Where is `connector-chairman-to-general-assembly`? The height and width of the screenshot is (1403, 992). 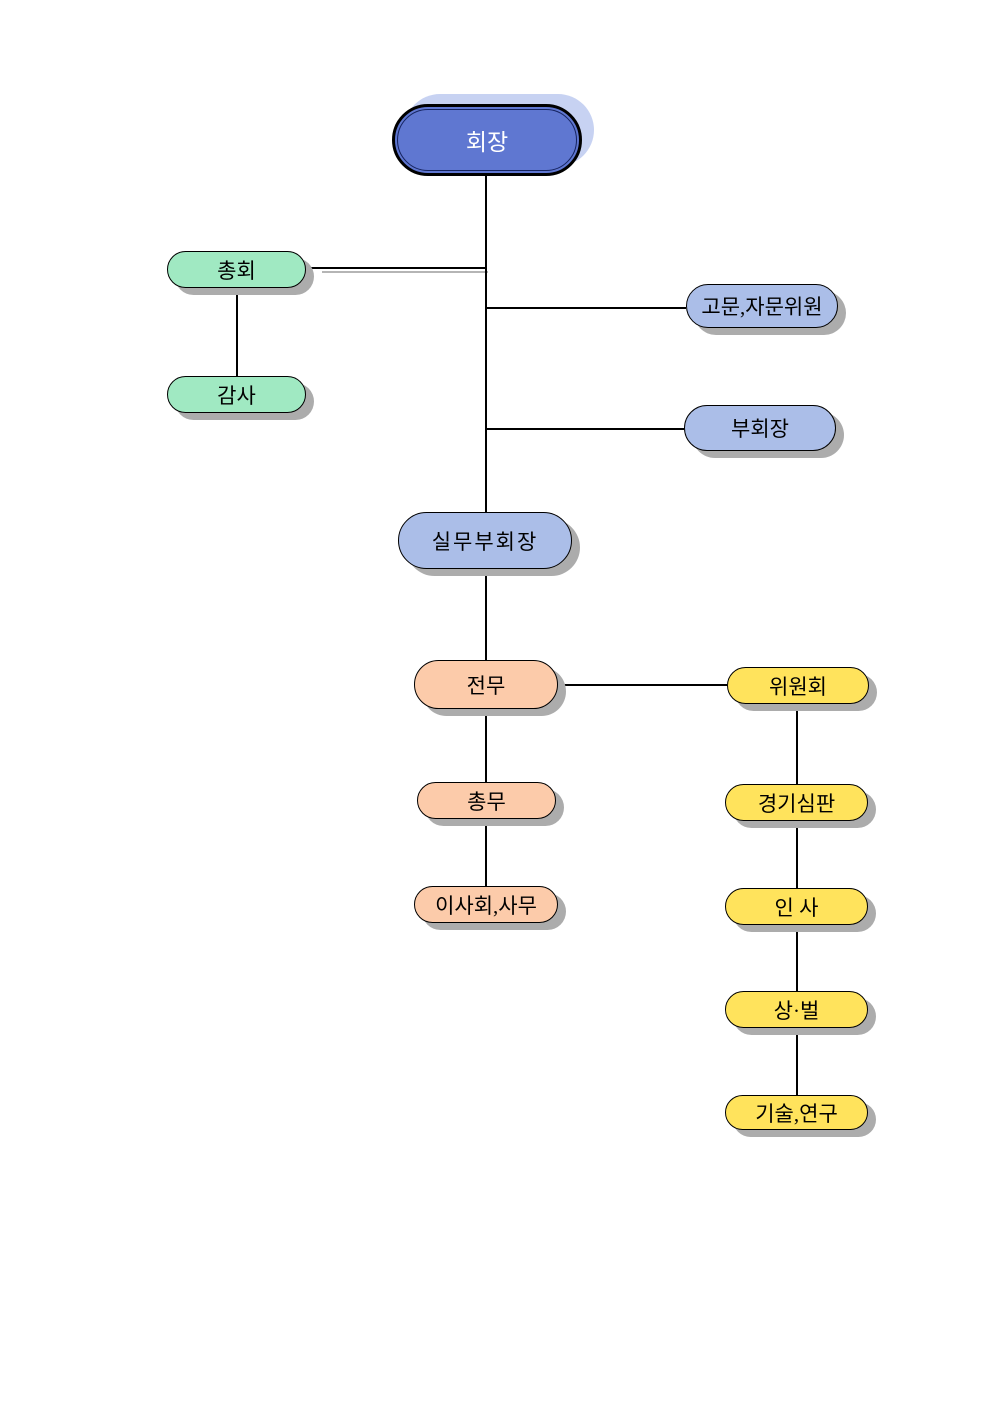
connector-chairman-to-general-assembly is located at coordinates (396, 268).